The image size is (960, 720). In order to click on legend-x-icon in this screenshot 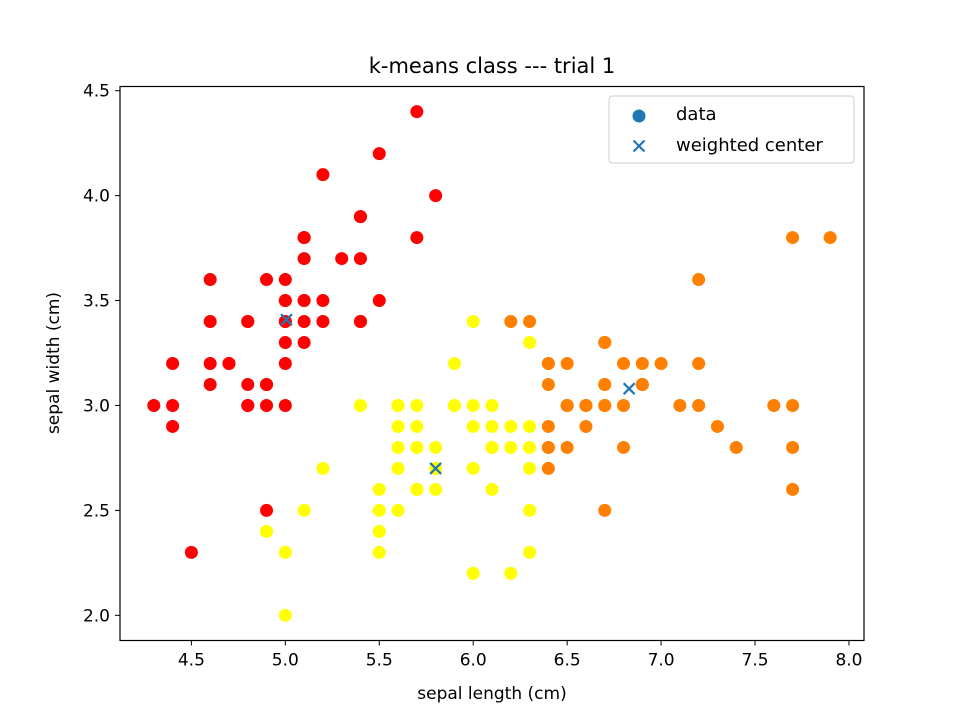, I will do `click(639, 146)`.